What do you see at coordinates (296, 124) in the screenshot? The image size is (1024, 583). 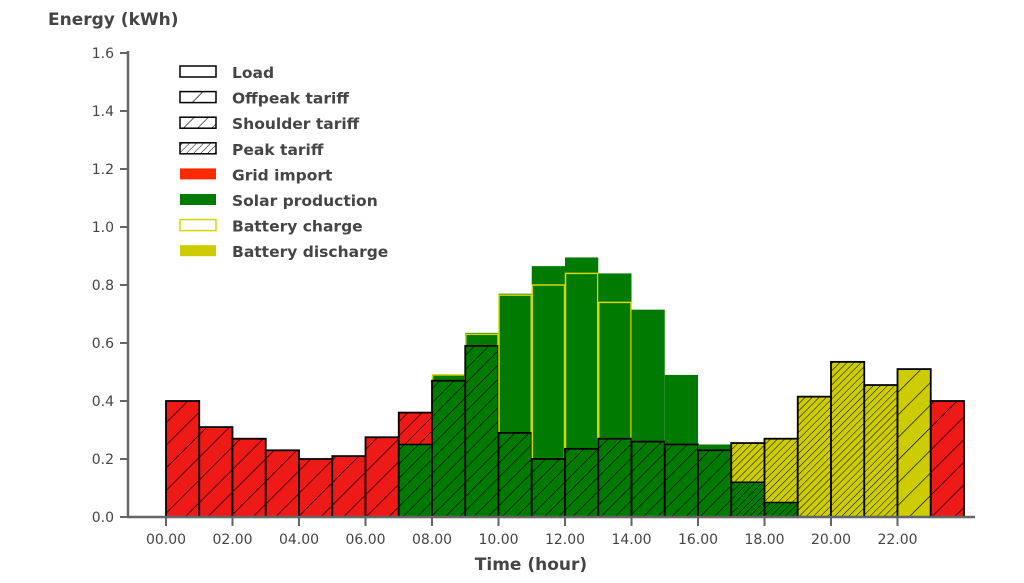 I see `legend-label: Shoulder tariff` at bounding box center [296, 124].